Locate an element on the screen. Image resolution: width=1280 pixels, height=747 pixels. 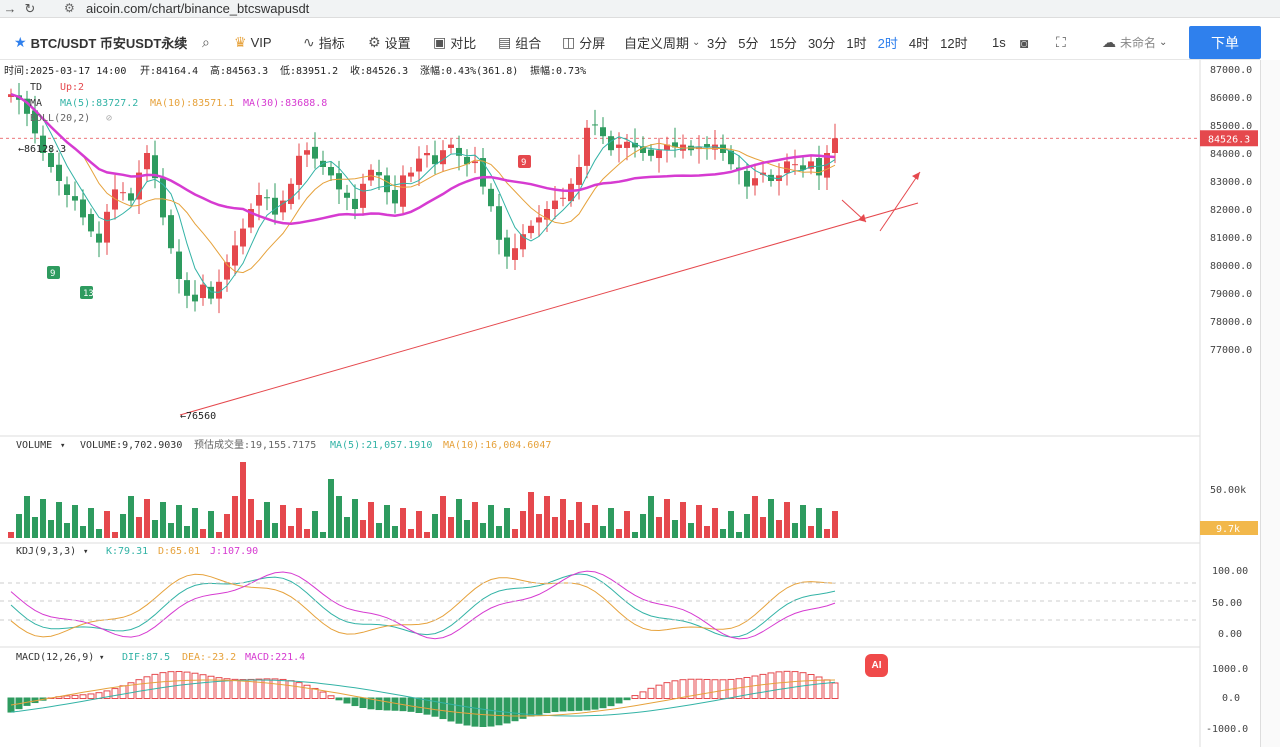
custom-period-dropdown: 自定义周期 ⌄ is located at coordinates (662, 43).